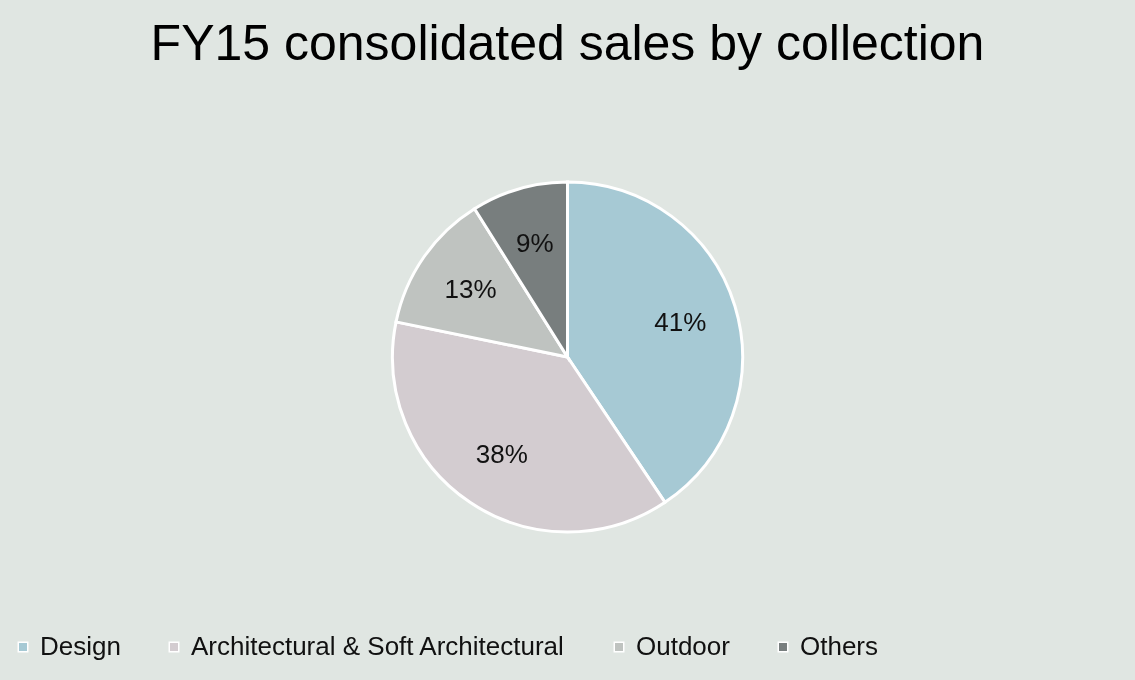 Image resolution: width=1135 pixels, height=680 pixels. I want to click on legend-label: Design, so click(80, 646).